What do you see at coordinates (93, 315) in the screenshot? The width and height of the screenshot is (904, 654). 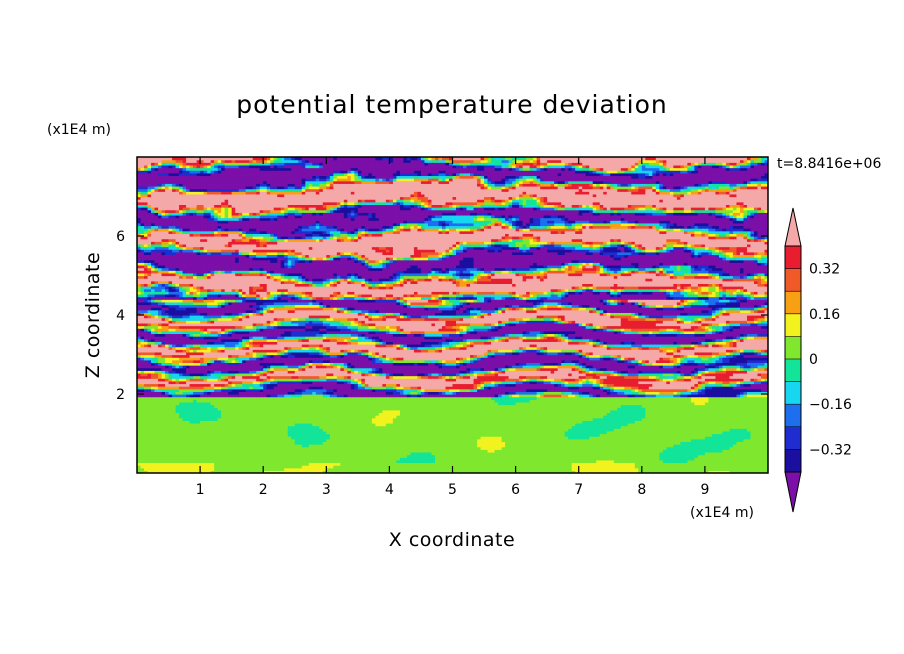 I see `y-axis-label: Z coordinate` at bounding box center [93, 315].